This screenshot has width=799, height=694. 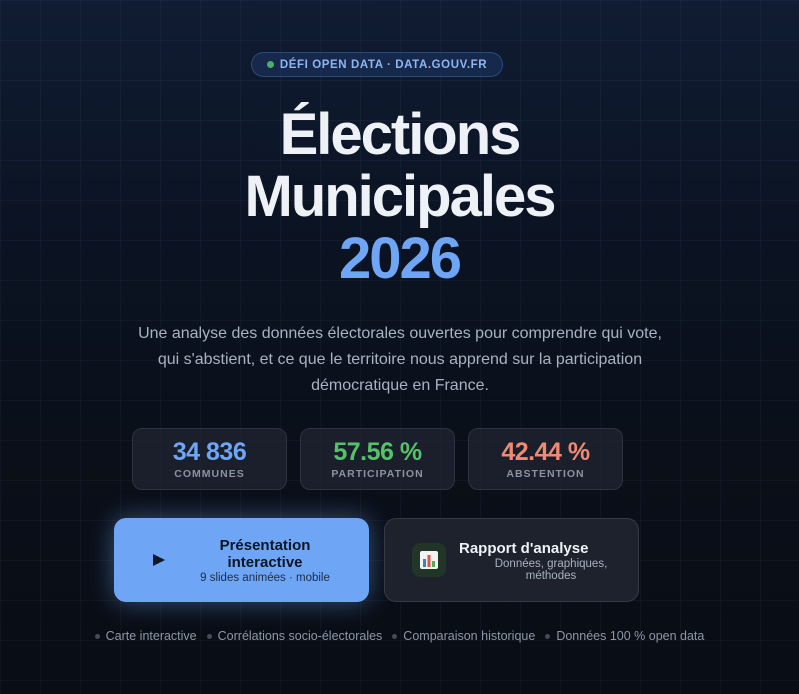 I want to click on presentation-button-title: Présentation interactive, so click(x=265, y=554).